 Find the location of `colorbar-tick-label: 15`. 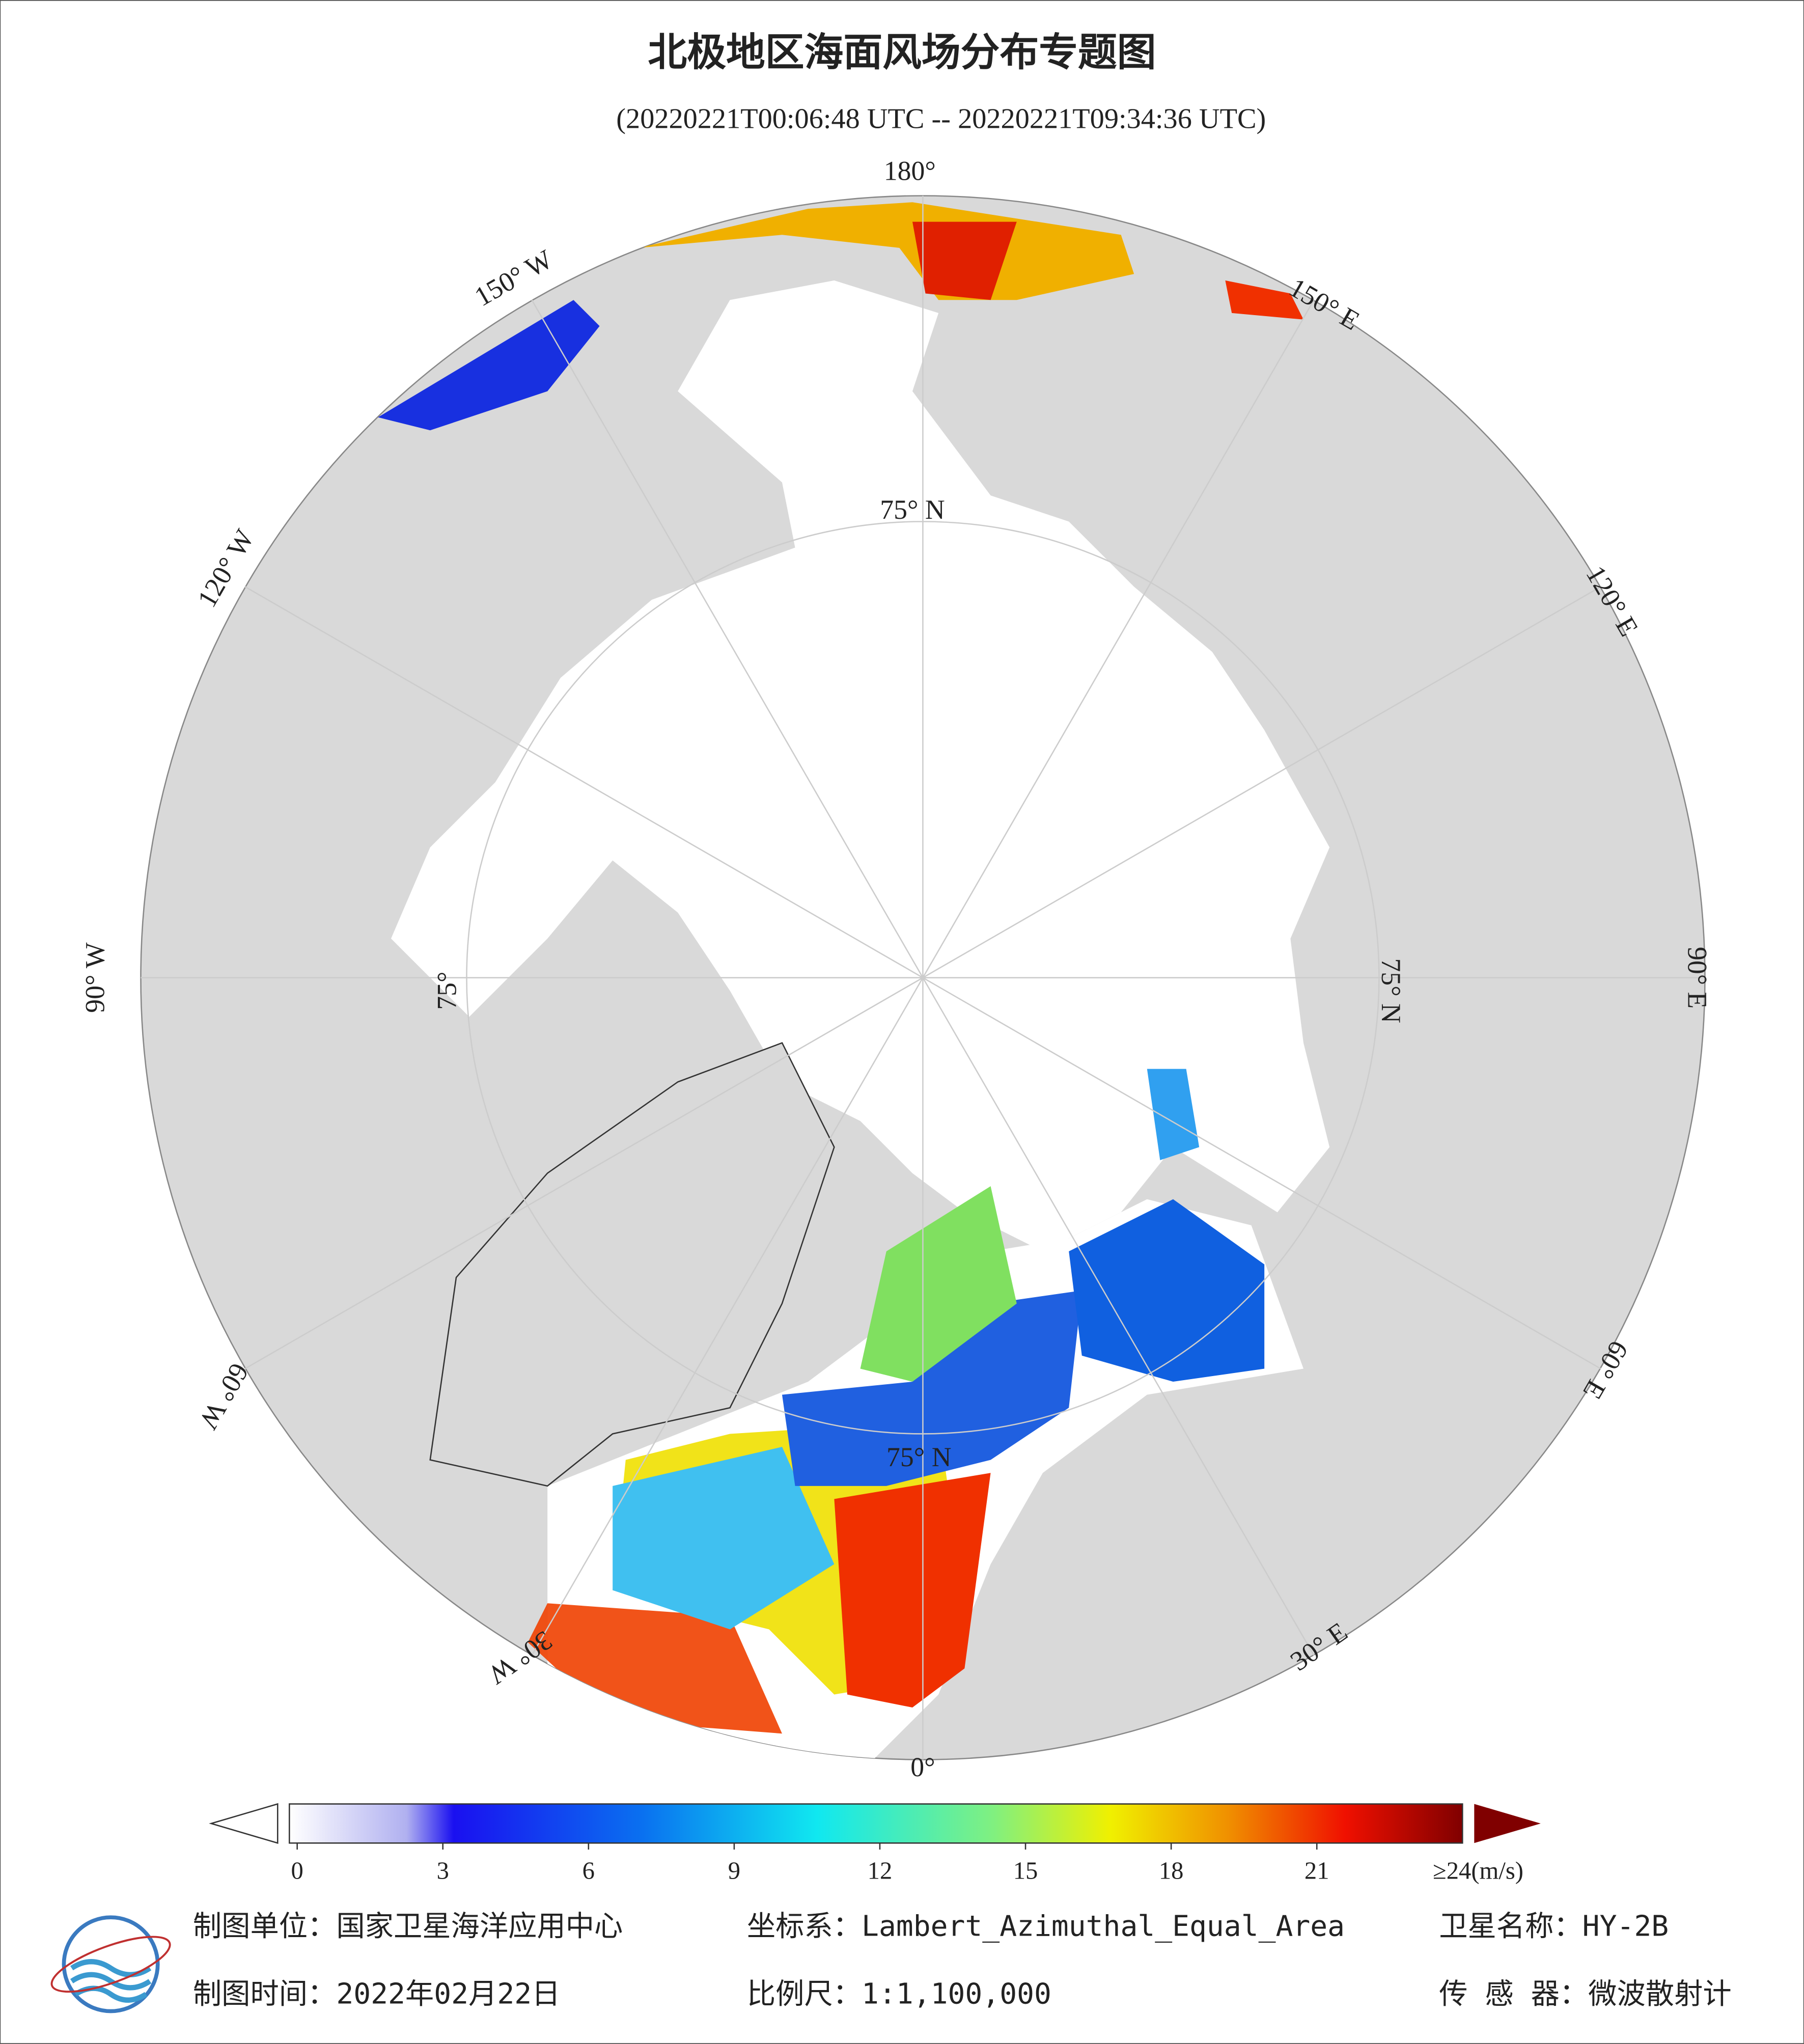

colorbar-tick-label: 15 is located at coordinates (1025, 1870).